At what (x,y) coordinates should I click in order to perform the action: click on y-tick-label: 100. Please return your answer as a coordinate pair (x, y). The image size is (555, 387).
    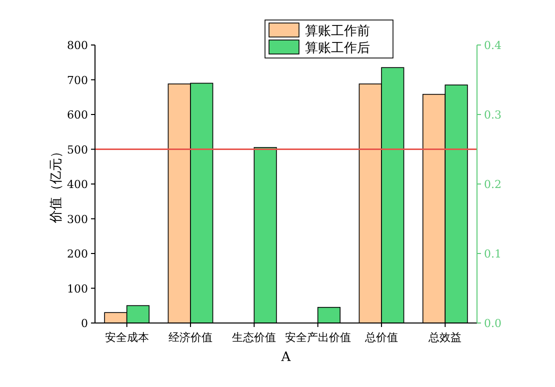
    Looking at the image, I should click on (77, 289).